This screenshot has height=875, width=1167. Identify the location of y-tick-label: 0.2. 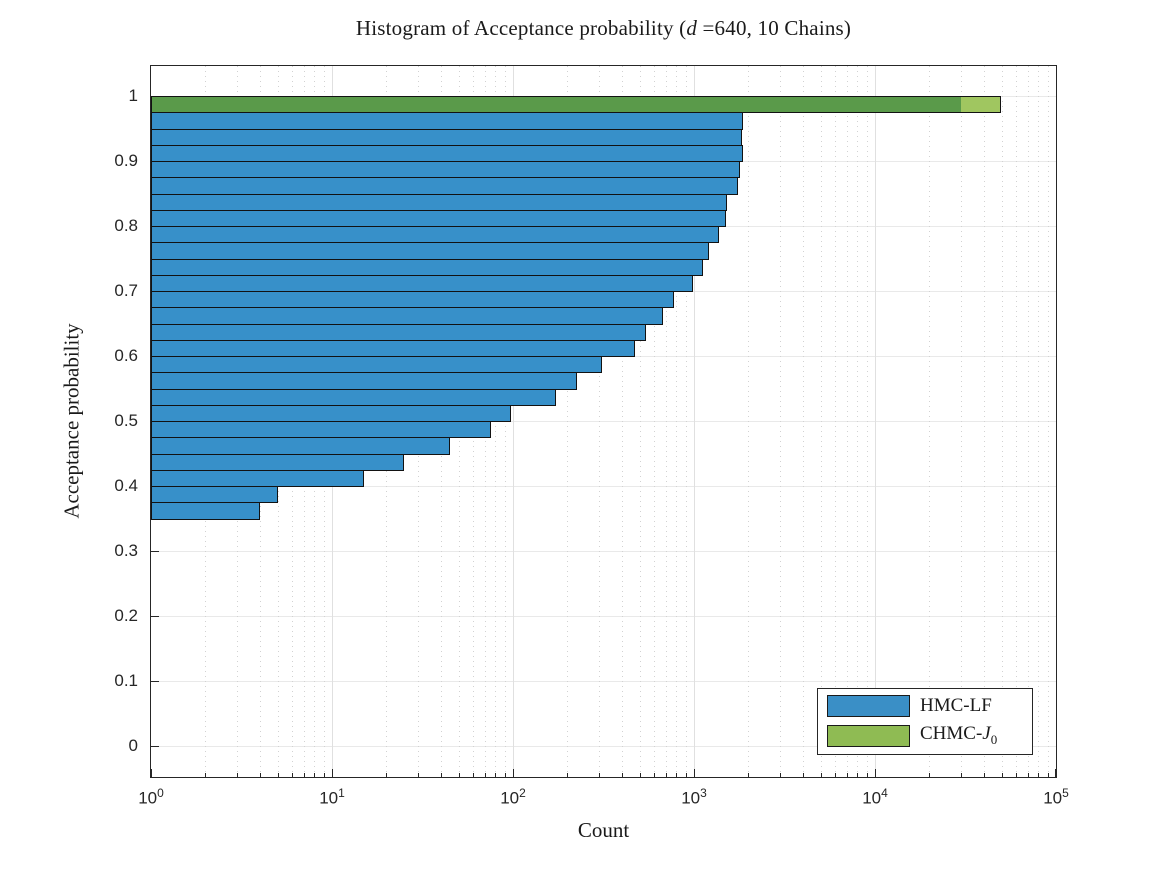
(126, 615).